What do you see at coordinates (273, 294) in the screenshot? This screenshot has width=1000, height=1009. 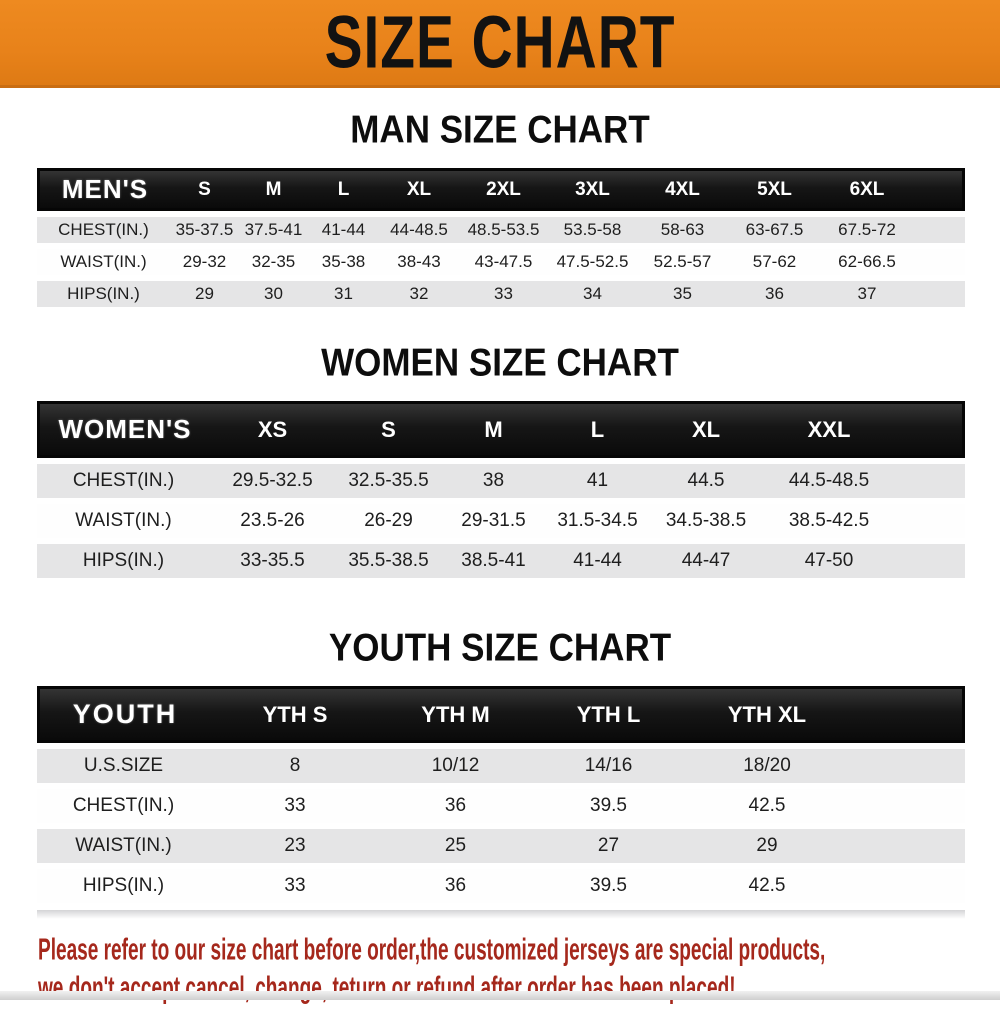 I see `size-value-cell: 30` at bounding box center [273, 294].